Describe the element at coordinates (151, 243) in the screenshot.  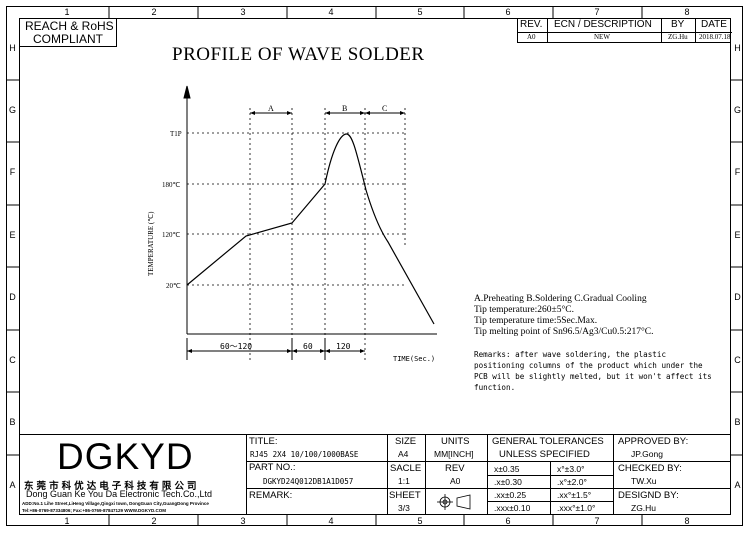
I see `y-axis-label: TEMPERATURE (℃)` at that location.